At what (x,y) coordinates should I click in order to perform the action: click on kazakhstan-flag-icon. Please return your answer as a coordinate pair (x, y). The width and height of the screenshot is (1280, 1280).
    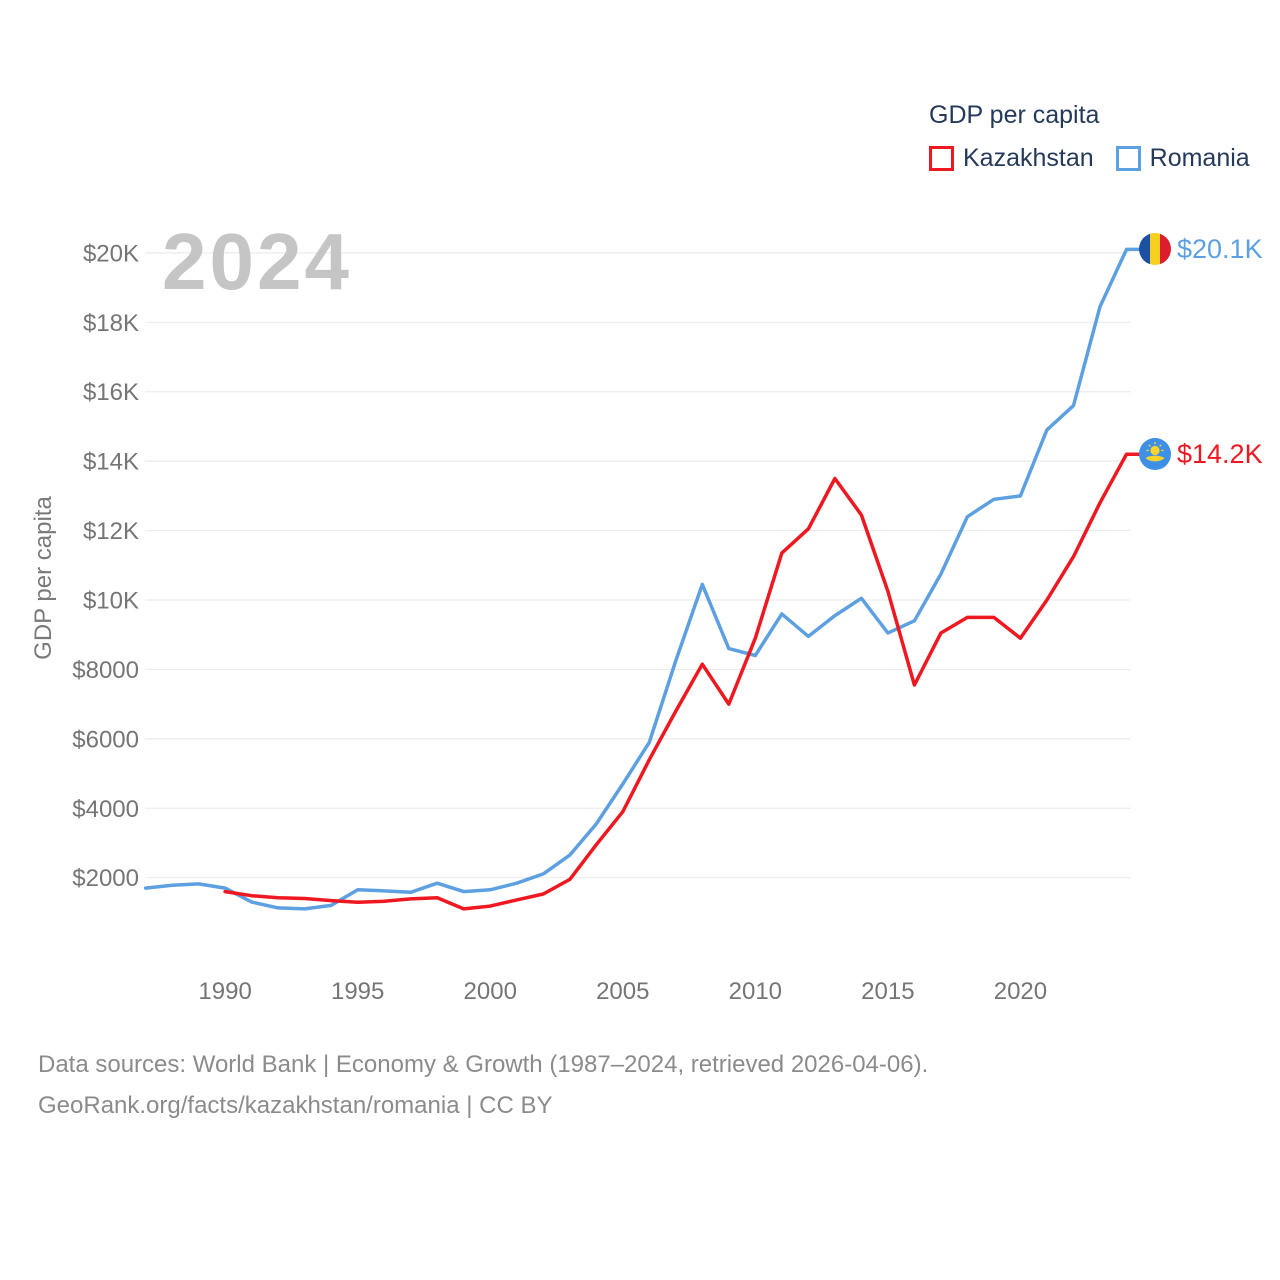
    Looking at the image, I should click on (1155, 454).